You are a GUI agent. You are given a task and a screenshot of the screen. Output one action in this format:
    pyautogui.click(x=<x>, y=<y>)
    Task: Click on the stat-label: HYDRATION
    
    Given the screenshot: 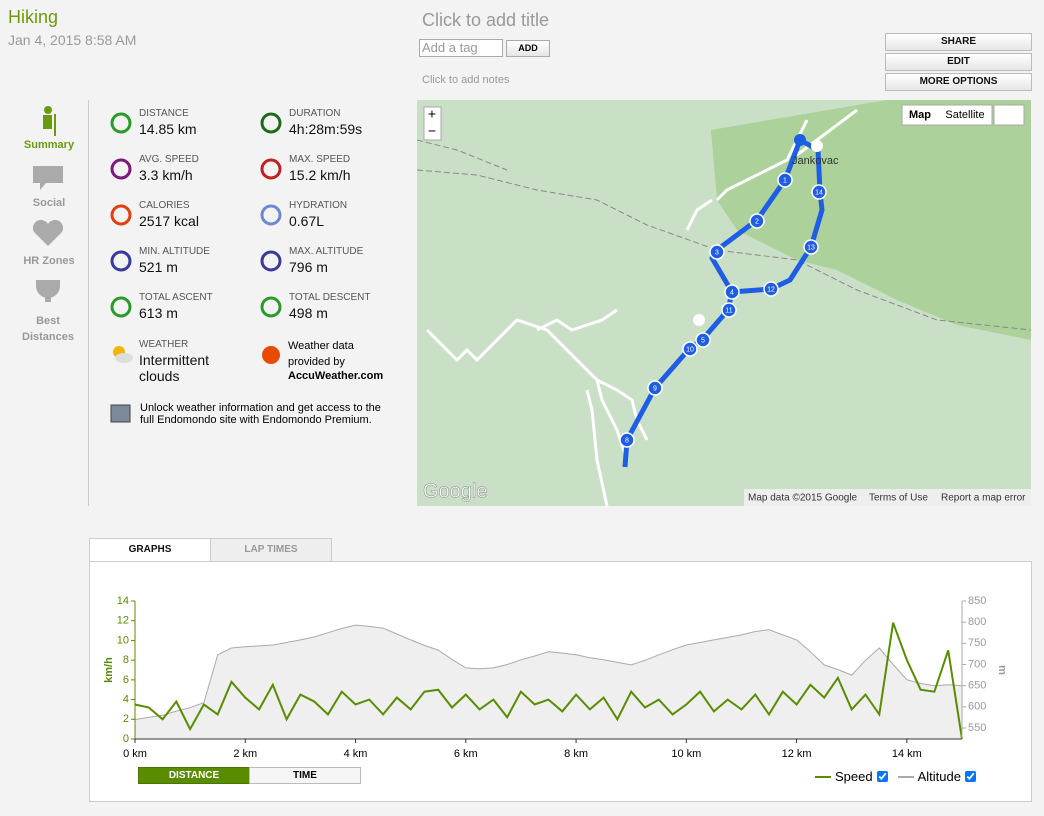 What is the action you would take?
    pyautogui.click(x=318, y=205)
    